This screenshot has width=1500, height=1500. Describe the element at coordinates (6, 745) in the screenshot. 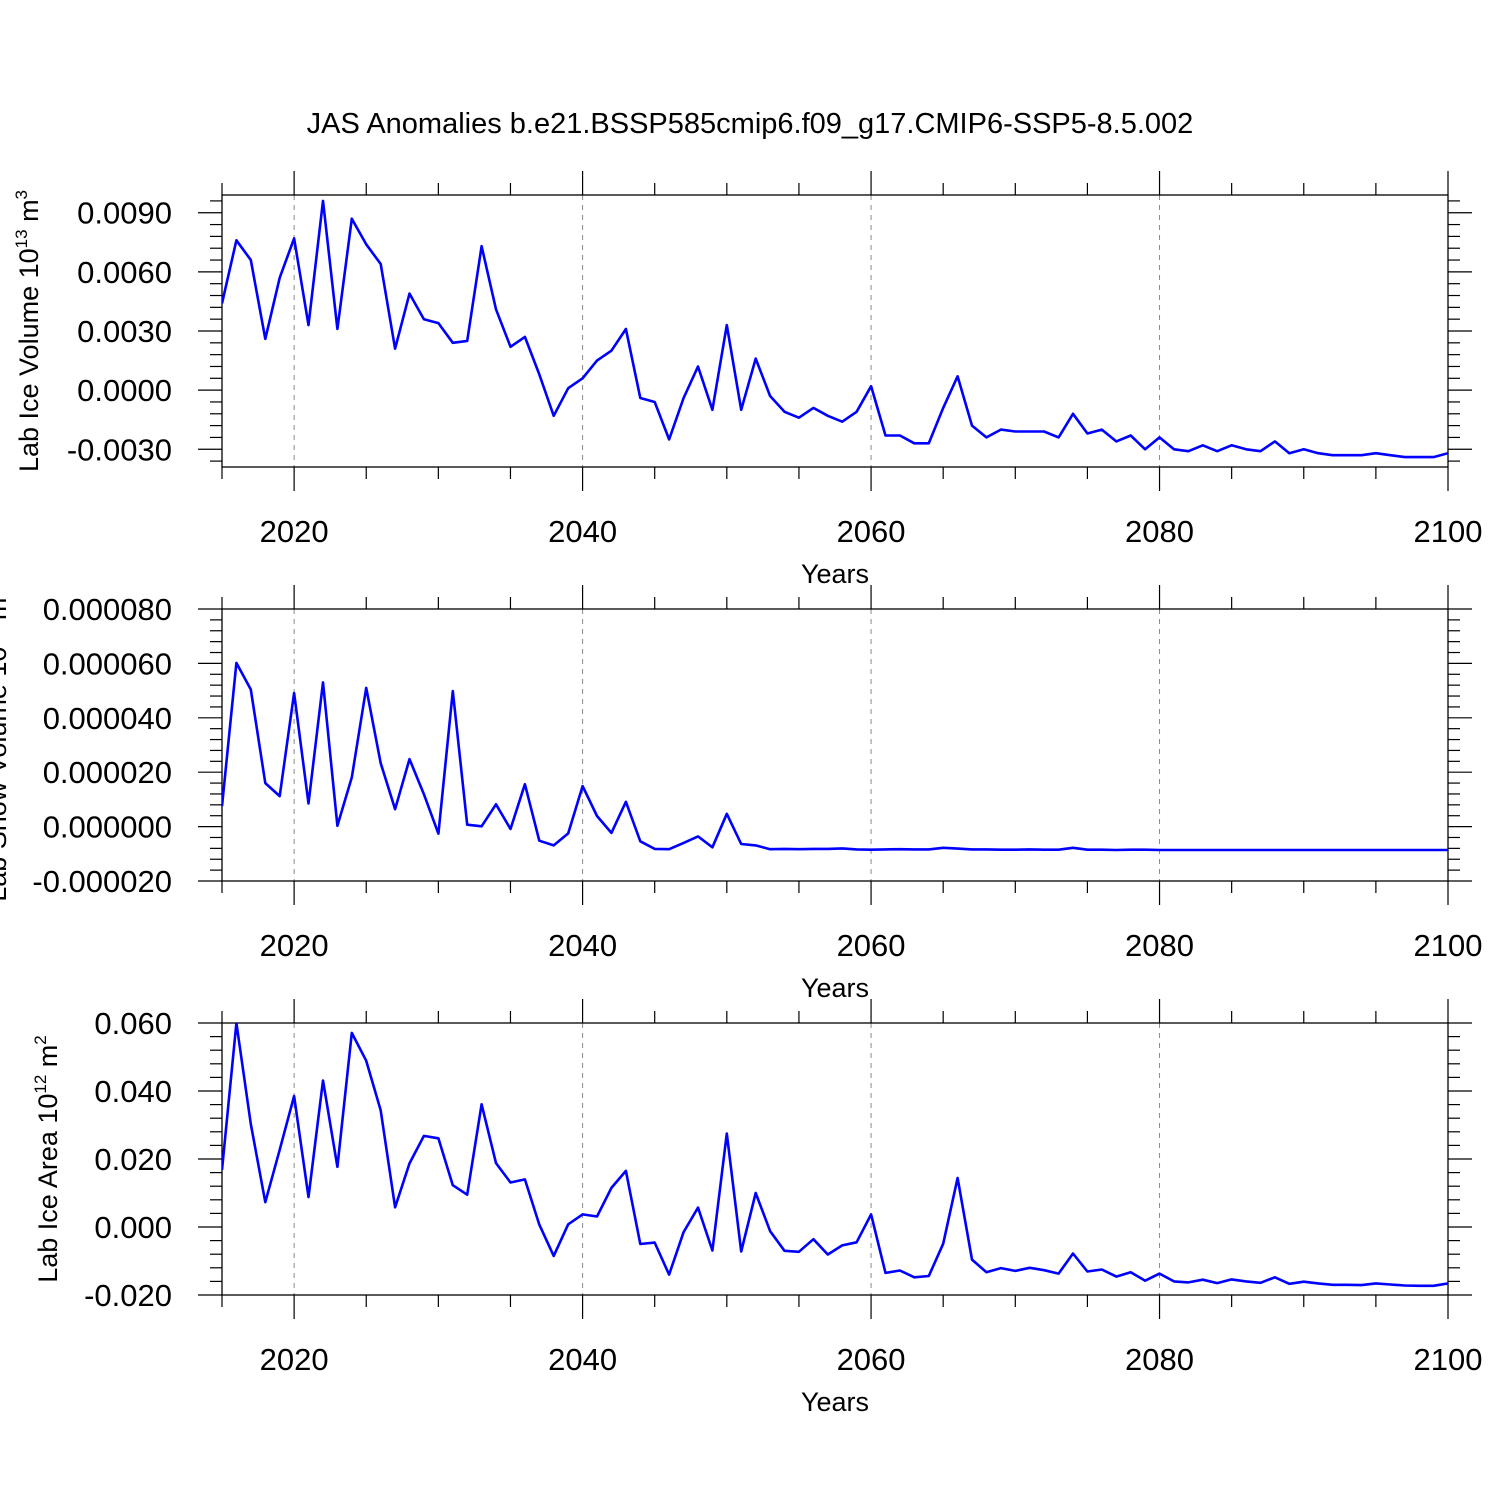

I see `y-axis-label: Lab Snow Volume 1013 m3` at that location.